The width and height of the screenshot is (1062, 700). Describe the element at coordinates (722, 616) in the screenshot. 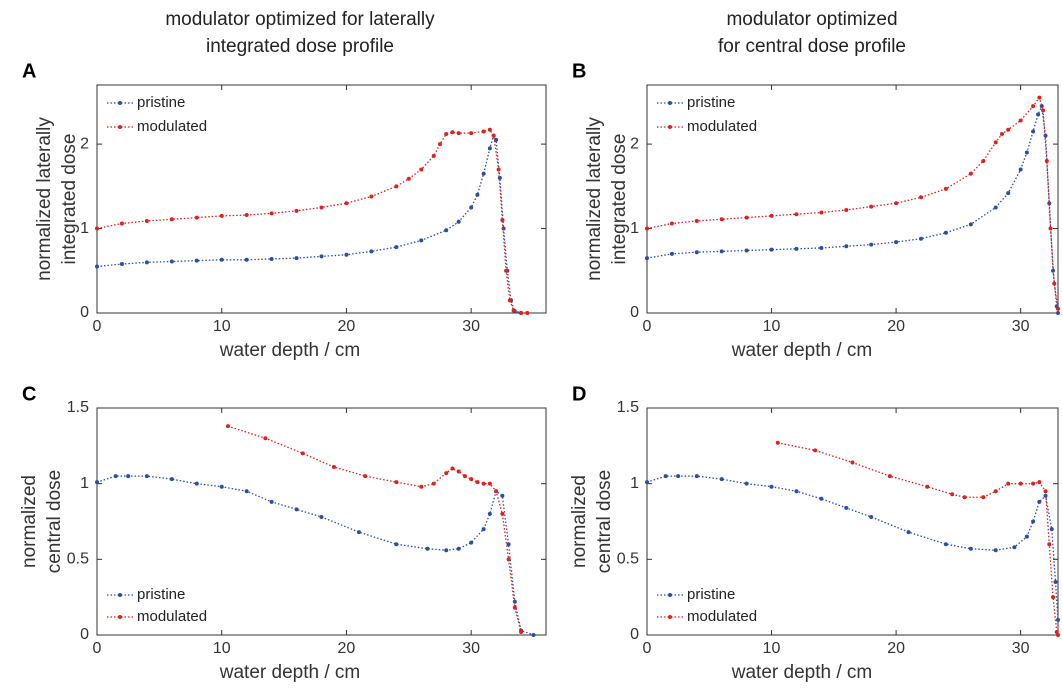

I see `legend-label: modulated` at that location.